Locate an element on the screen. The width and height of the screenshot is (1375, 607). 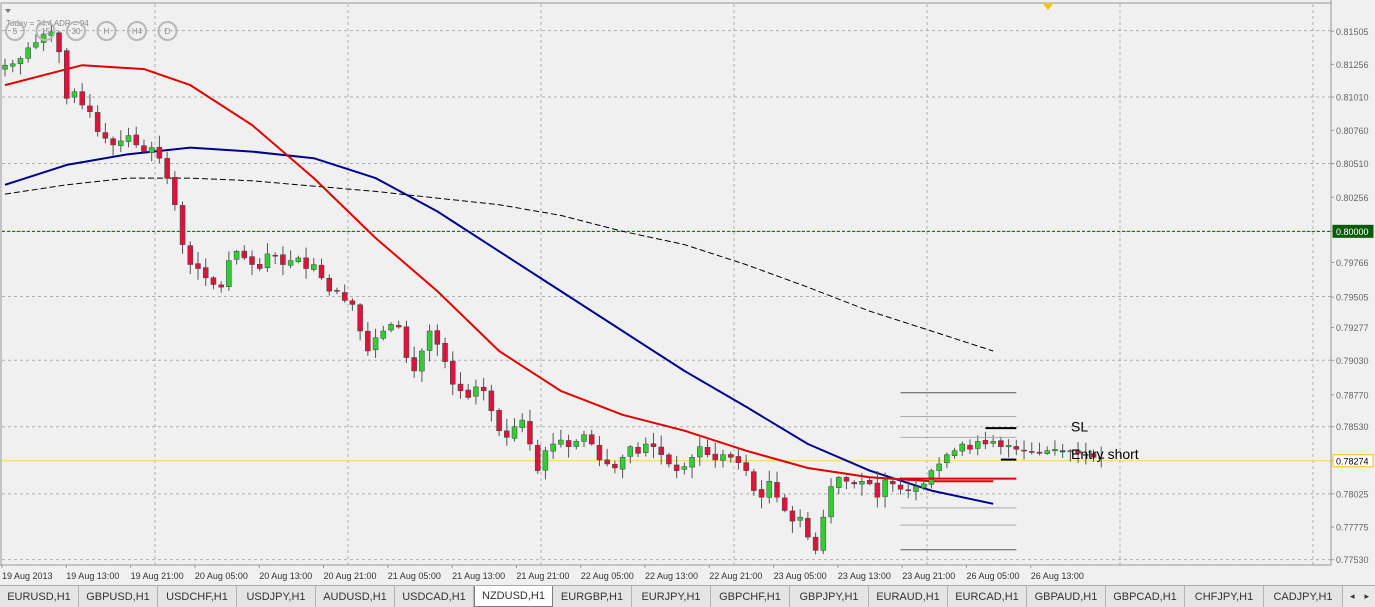
price-tick-label: 0.81256 is located at coordinates (1352, 65).